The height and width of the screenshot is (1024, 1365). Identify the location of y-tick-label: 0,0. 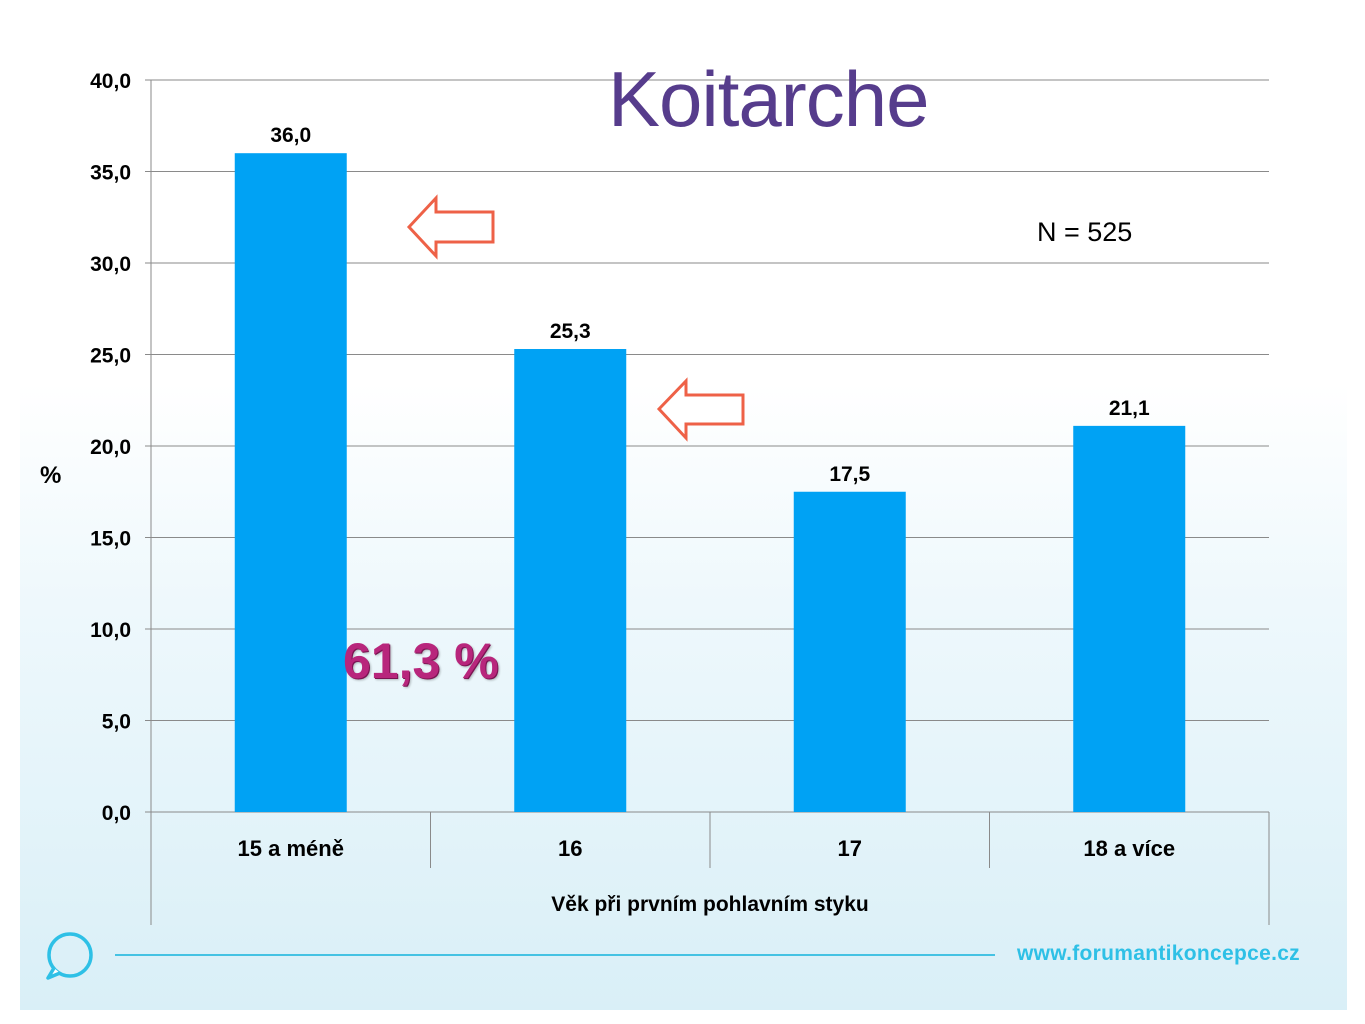
(116, 813).